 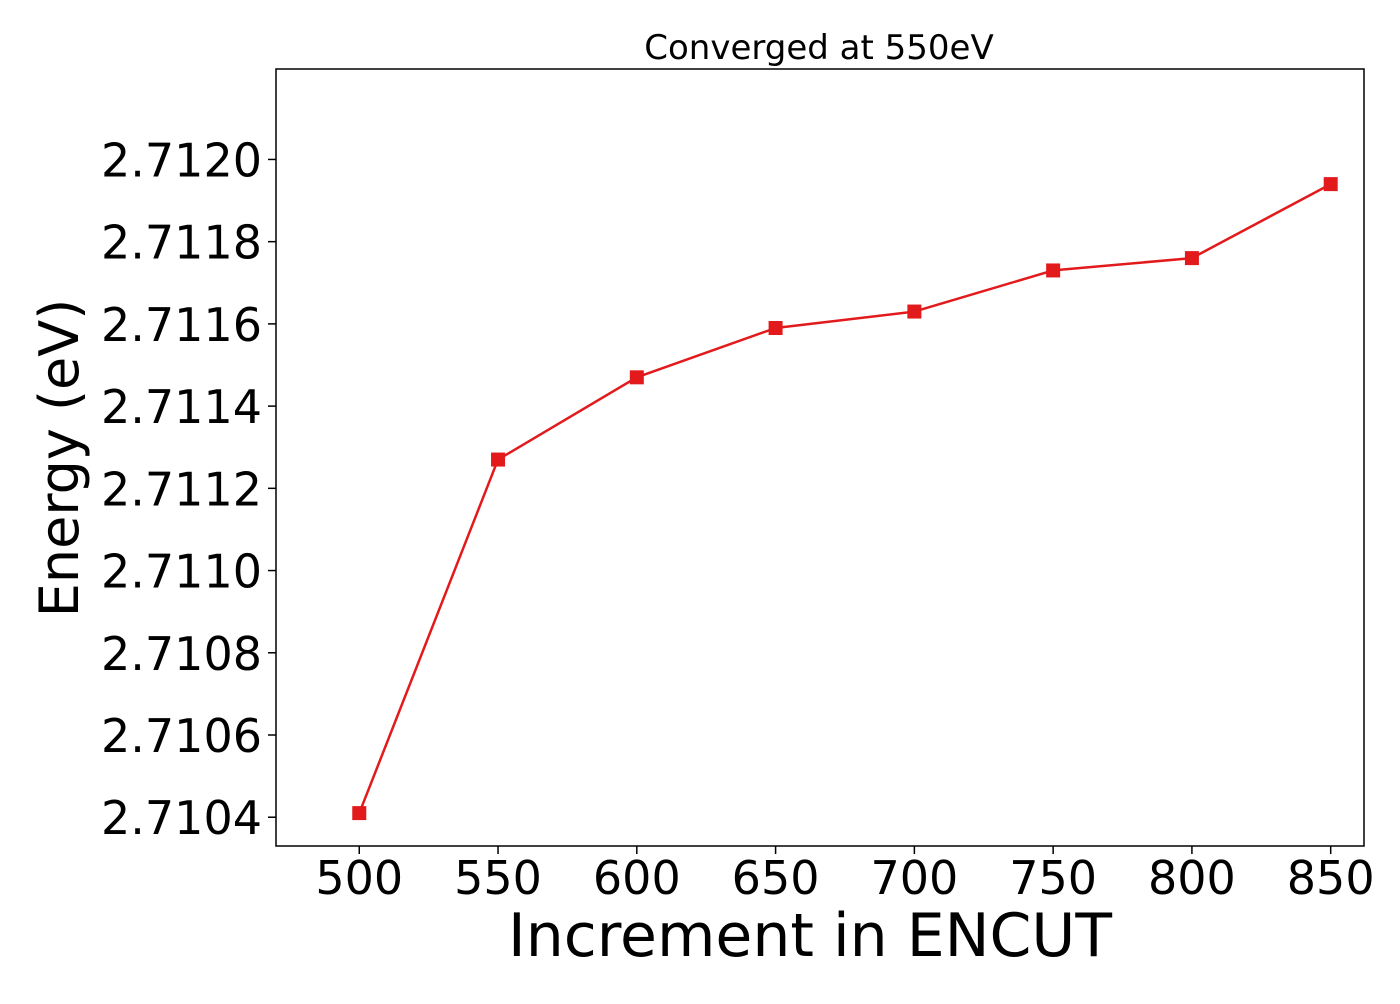 What do you see at coordinates (810, 936) in the screenshot?
I see `x-axis-label: Increment in ENCUT` at bounding box center [810, 936].